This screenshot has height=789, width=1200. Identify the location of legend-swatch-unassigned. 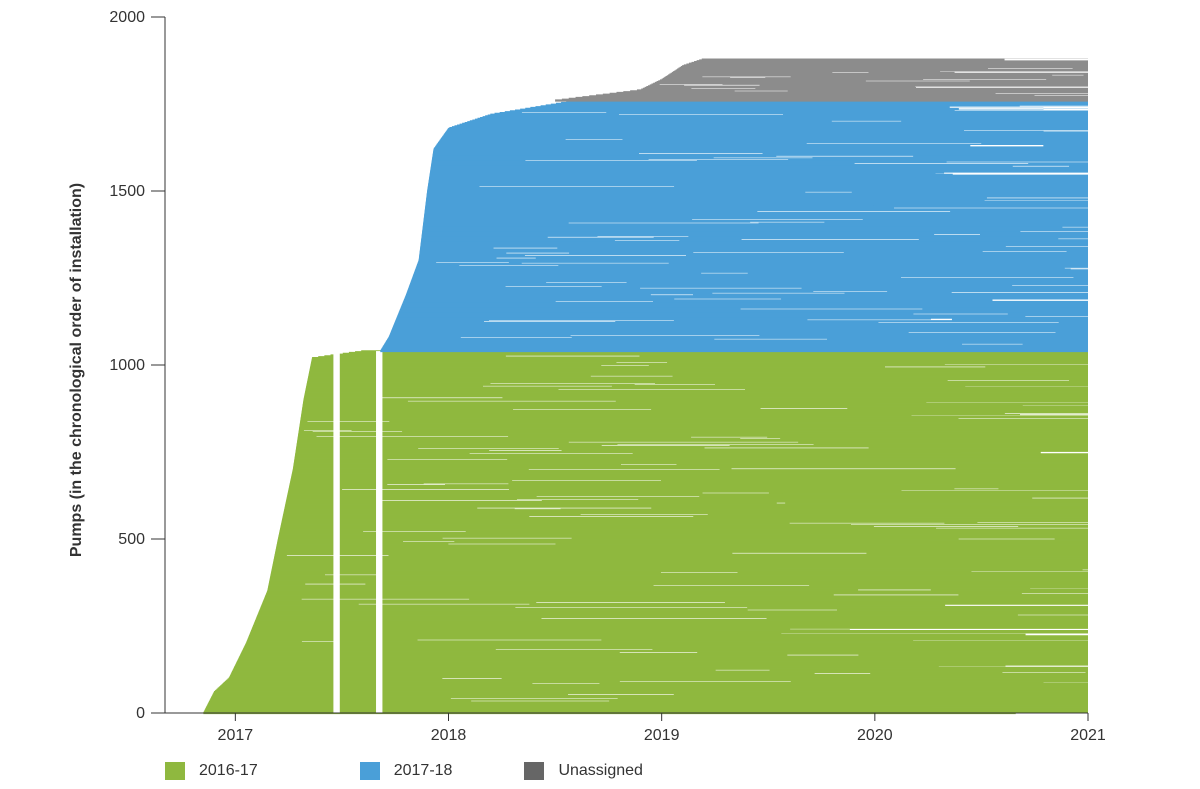
(534, 771).